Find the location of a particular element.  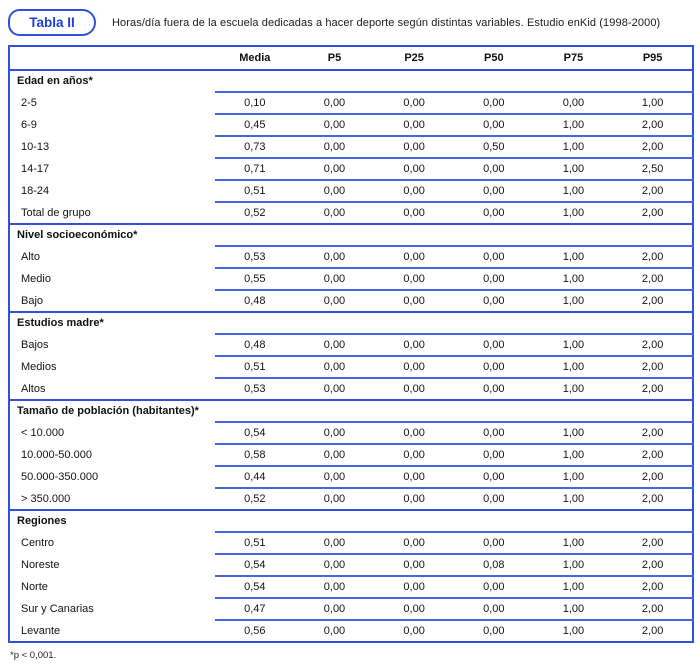

table-row: Levante 0,56 0,00 0,00 0,00 1,00 2,00 is located at coordinates (351, 630).